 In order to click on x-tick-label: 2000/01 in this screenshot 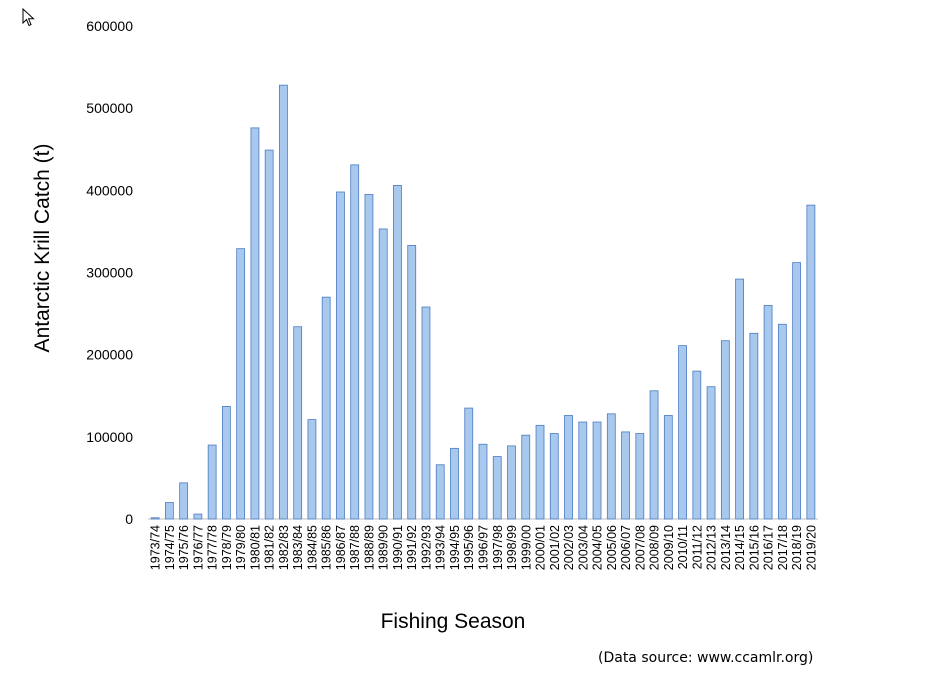, I will do `click(541, 547)`.